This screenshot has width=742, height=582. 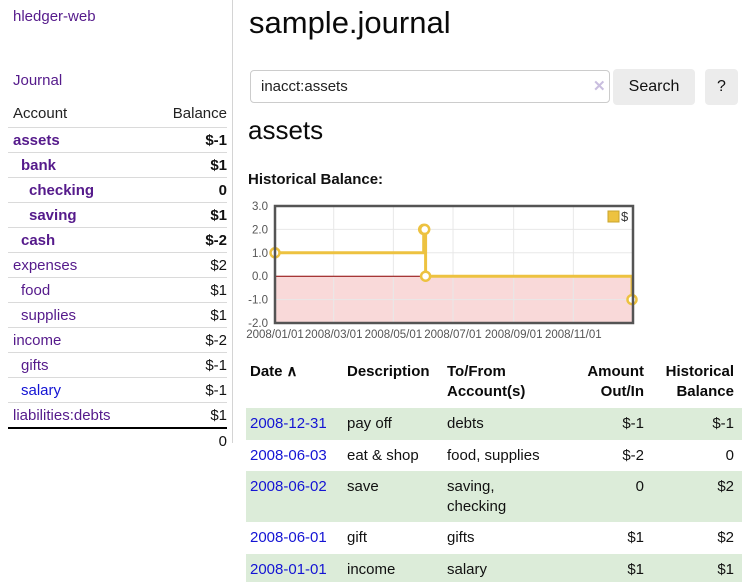 What do you see at coordinates (613, 216) in the screenshot?
I see `legend-swatch` at bounding box center [613, 216].